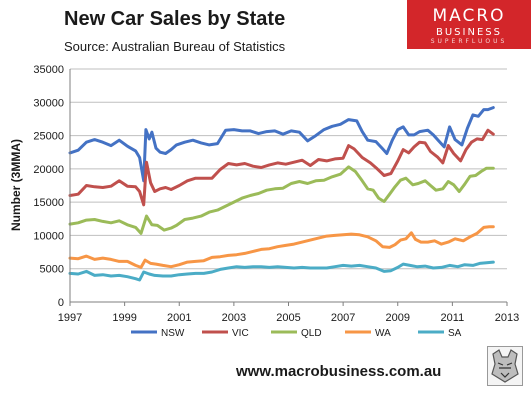 The image size is (531, 400). I want to click on legend-label-qld: QLD, so click(311, 333).